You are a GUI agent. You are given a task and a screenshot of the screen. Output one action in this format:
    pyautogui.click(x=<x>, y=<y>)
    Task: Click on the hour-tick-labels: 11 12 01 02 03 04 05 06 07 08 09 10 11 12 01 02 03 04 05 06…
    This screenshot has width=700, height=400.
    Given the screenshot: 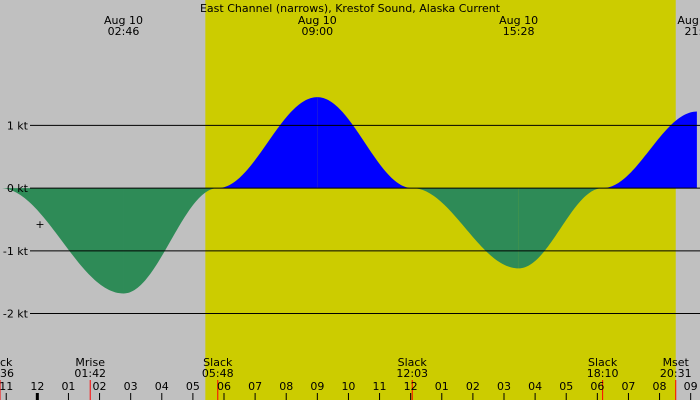 What is the action you would take?
    pyautogui.click(x=349, y=390)
    